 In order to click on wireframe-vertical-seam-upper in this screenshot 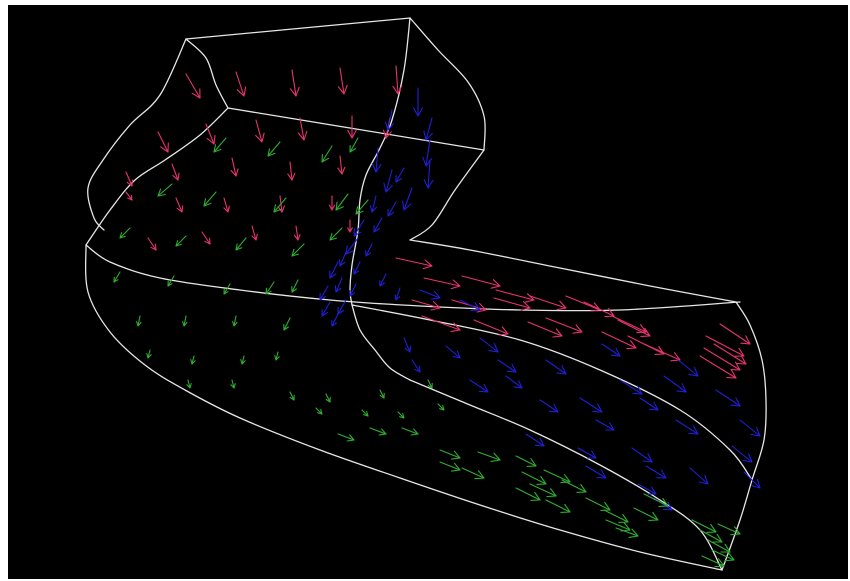, I will do `click(380, 161)`.